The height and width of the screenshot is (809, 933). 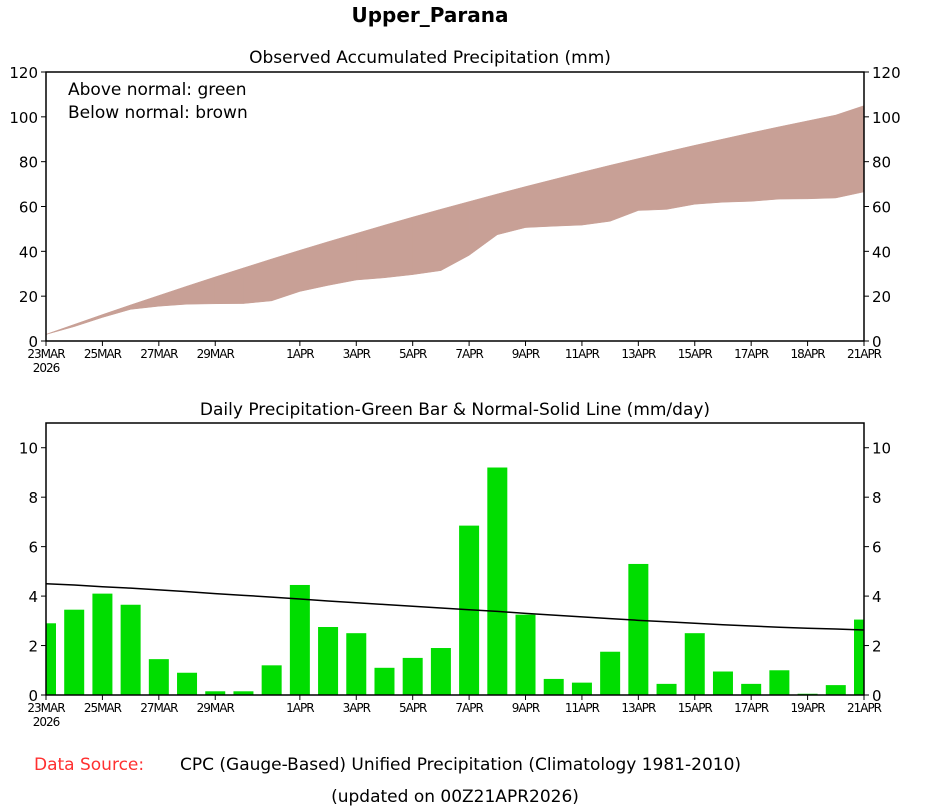 I want to click on y-tick-label-left: 20, so click(x=28, y=297).